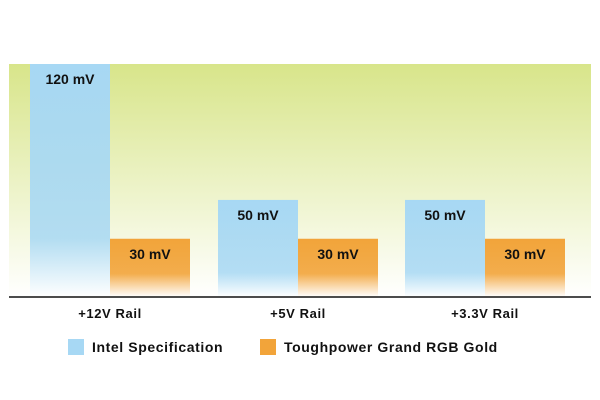  I want to click on x-tick-label-2: +3.3V Rail, so click(485, 313).